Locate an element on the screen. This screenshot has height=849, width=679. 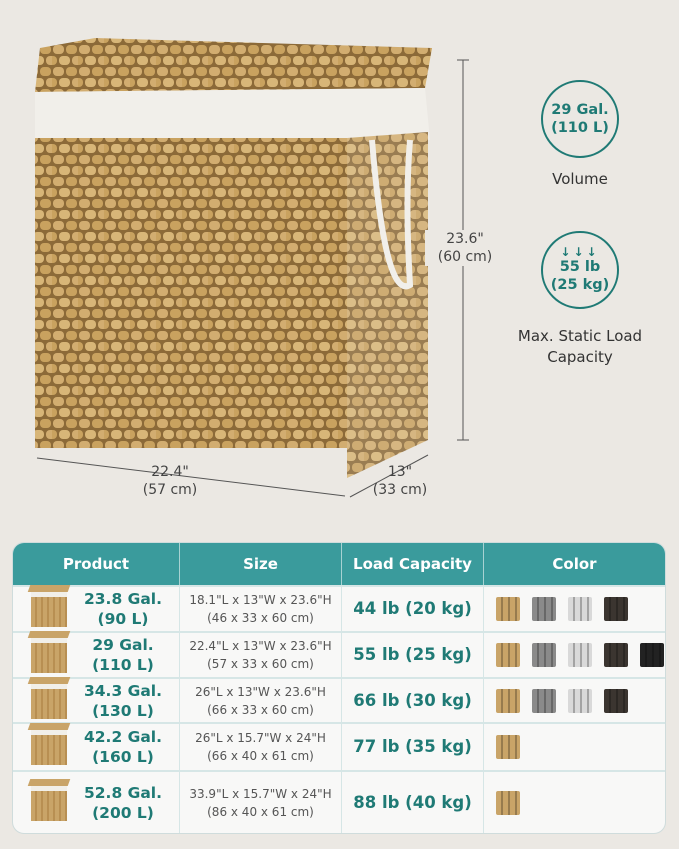
volume-caption: Volume is located at coordinates (580, 179).